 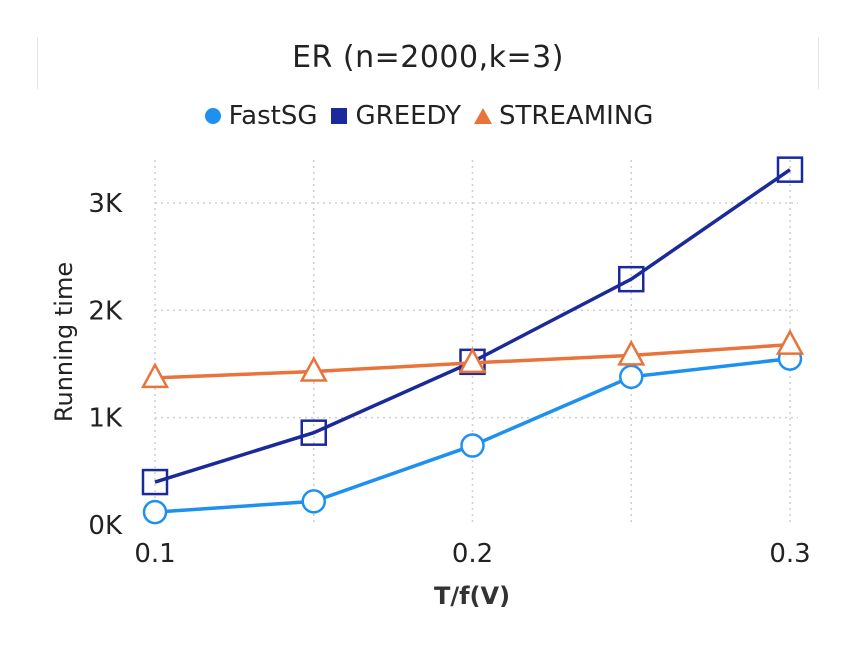 I want to click on legend-label-greedy: GREEDY, so click(x=408, y=116).